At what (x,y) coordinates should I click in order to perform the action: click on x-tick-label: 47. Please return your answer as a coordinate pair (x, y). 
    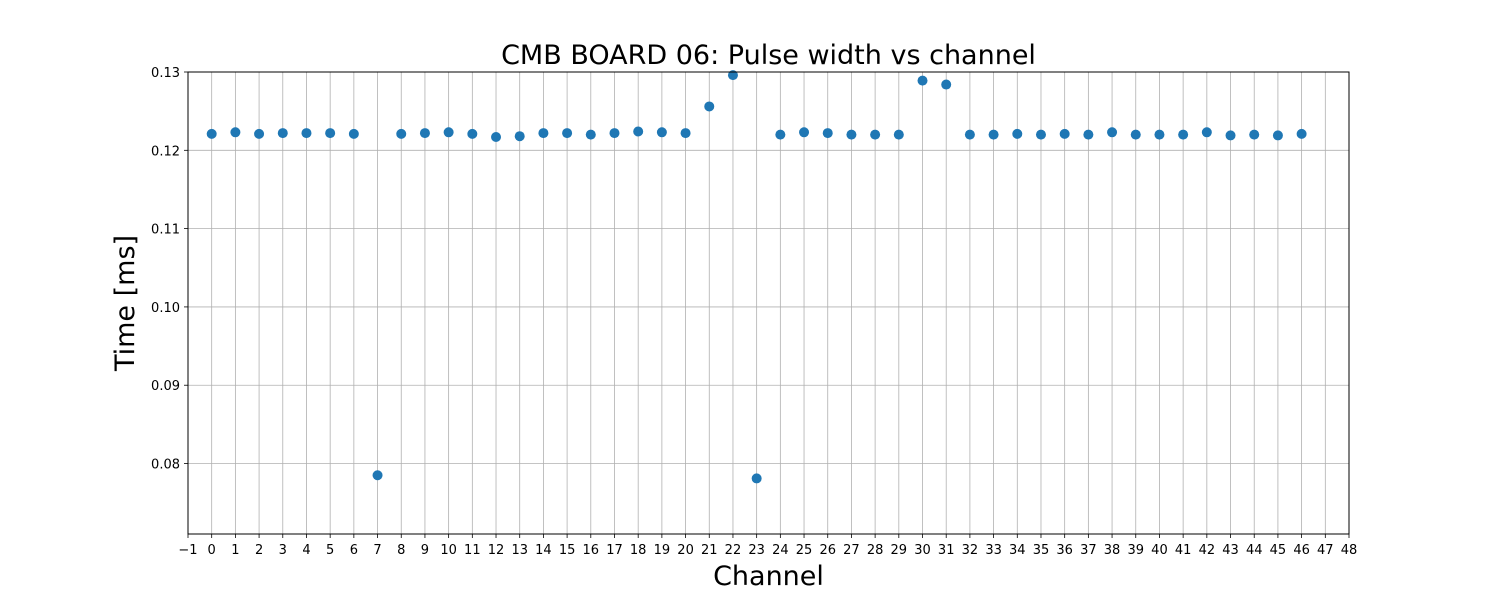
    Looking at the image, I should click on (1325, 550).